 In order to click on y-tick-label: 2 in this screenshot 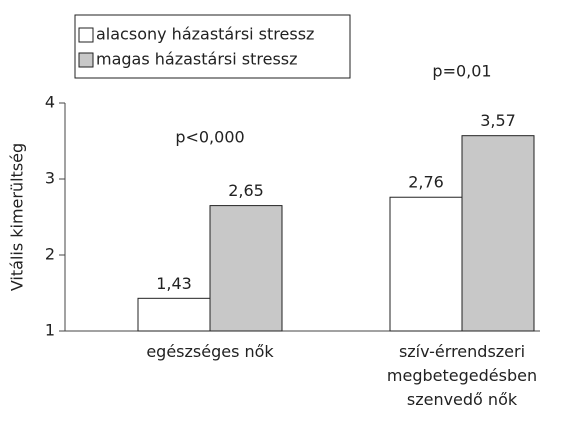, I will do `click(50, 254)`.